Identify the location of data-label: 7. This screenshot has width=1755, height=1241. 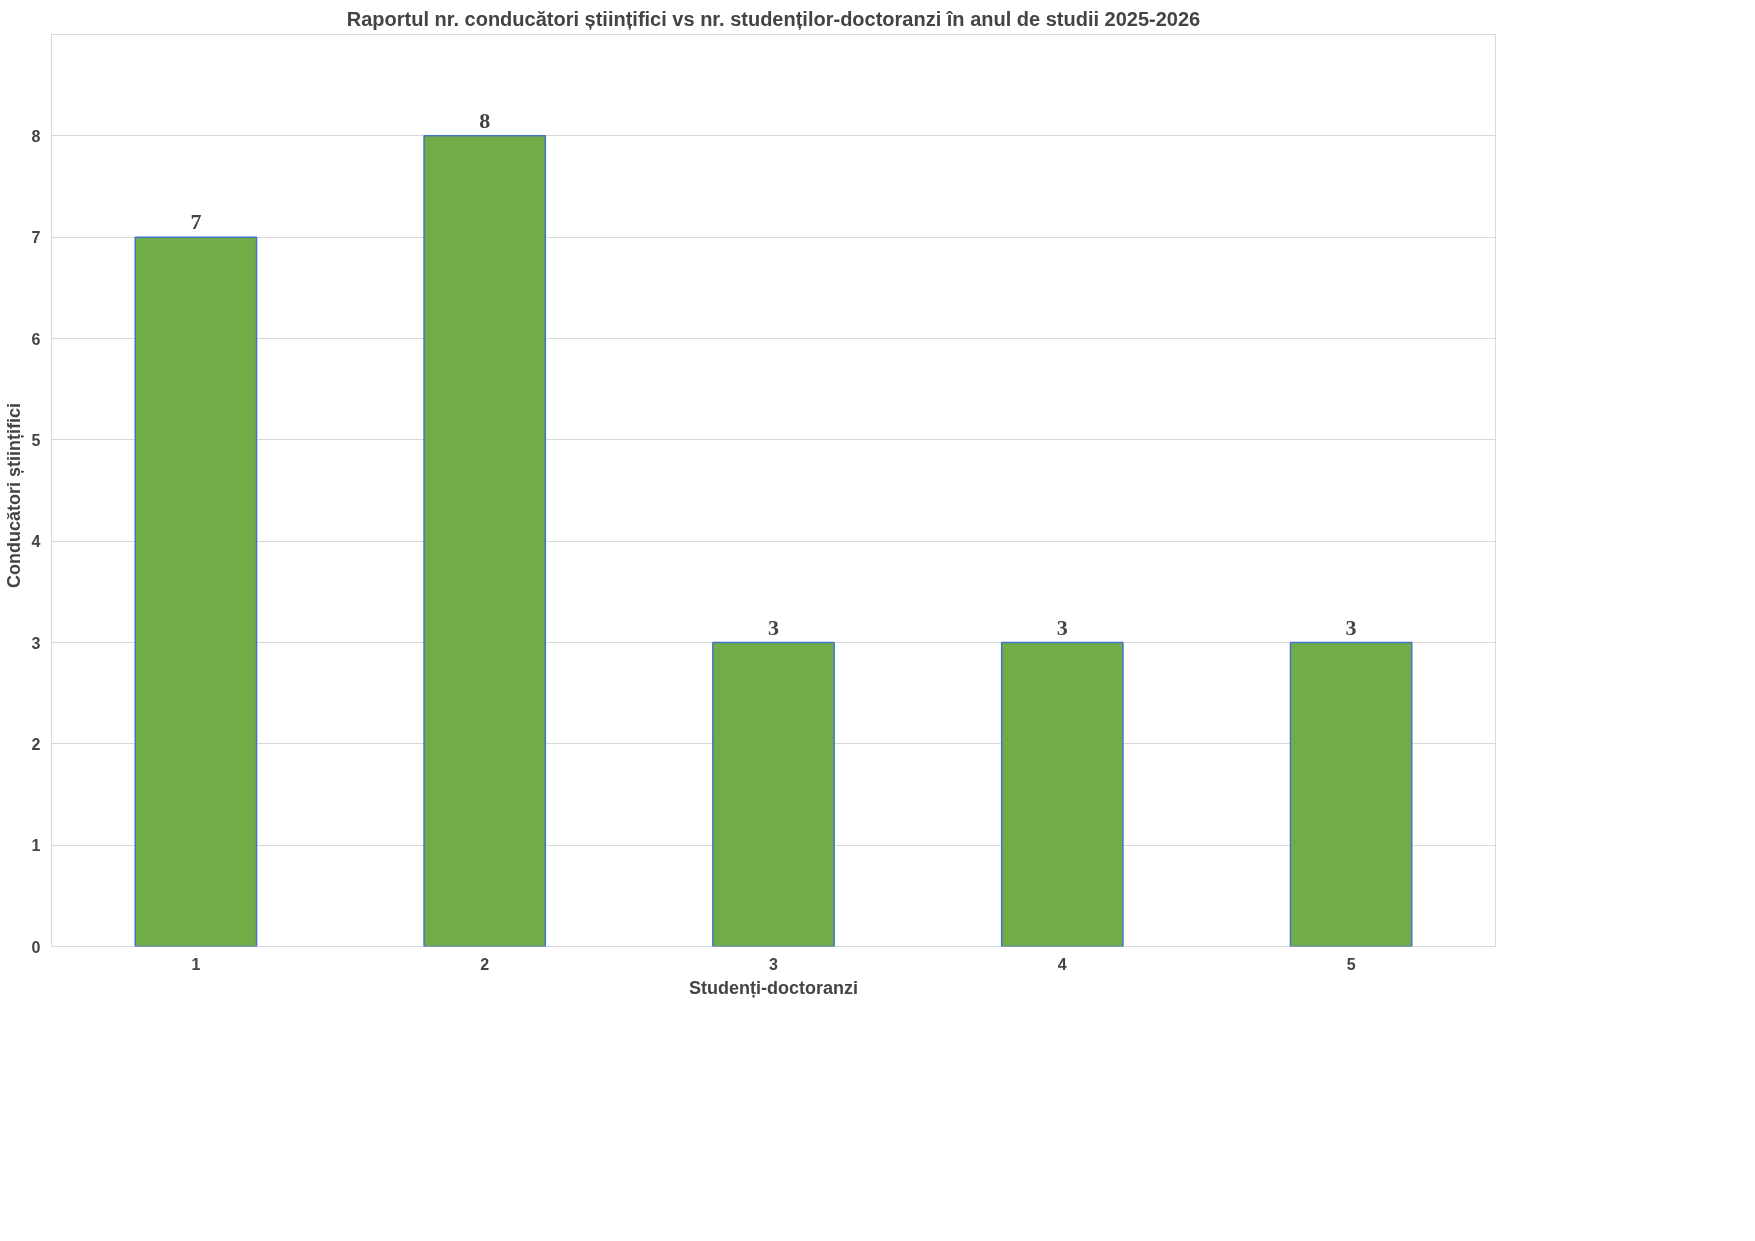
(196, 222).